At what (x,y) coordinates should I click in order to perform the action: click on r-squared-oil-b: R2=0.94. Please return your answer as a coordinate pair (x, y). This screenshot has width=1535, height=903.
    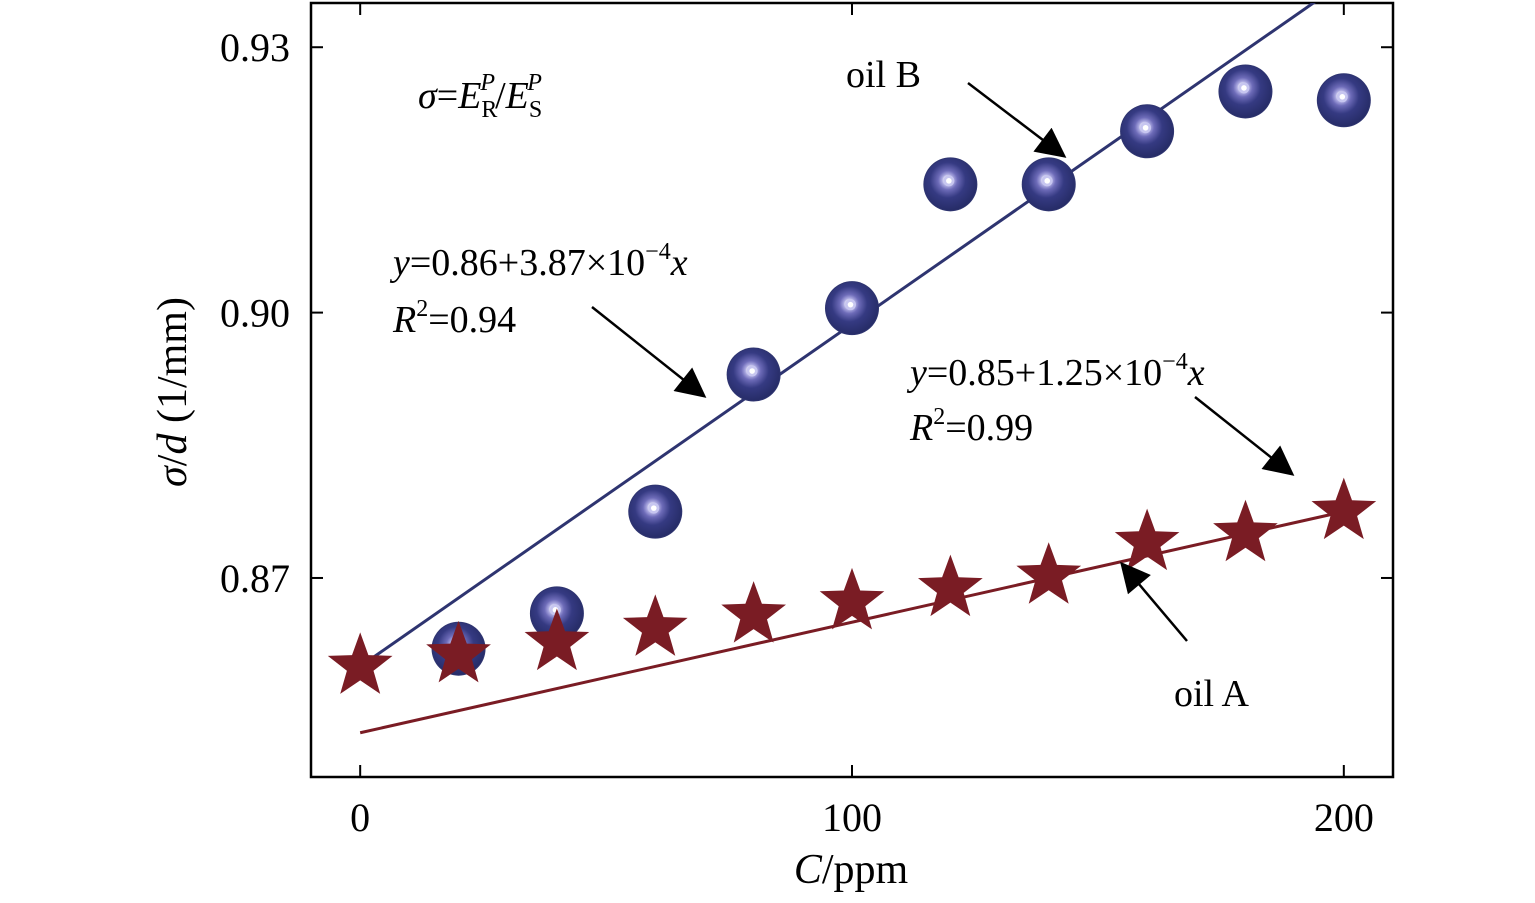
    Looking at the image, I should click on (454, 318).